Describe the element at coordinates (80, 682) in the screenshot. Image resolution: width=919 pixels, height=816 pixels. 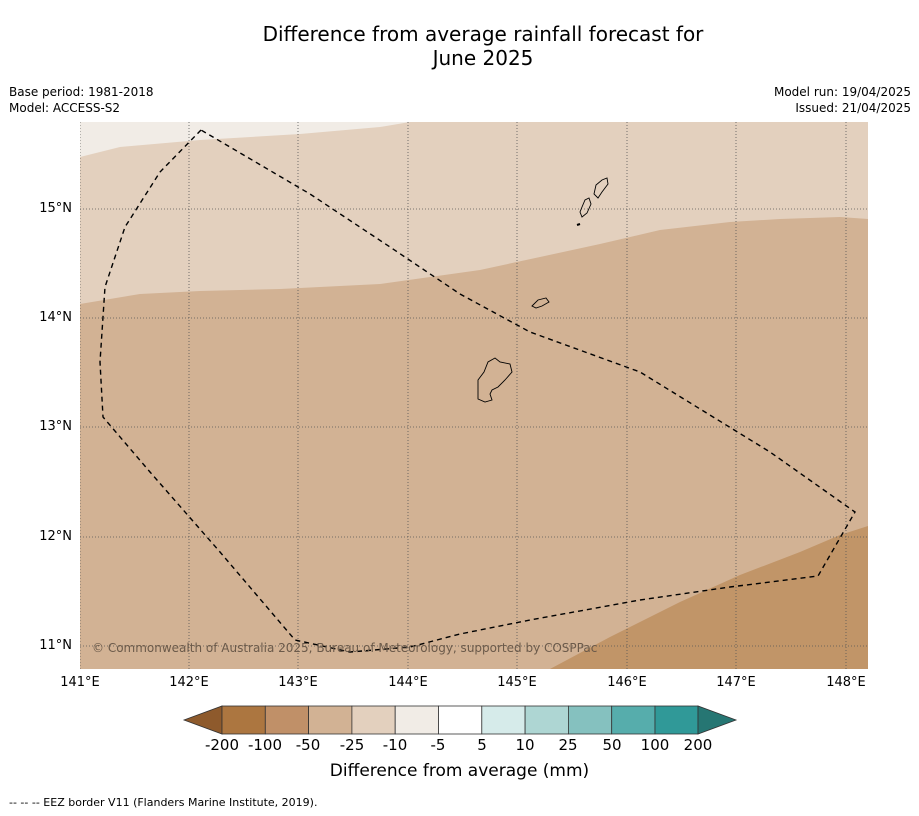
I see `lon-label-141e: 141°E` at that location.